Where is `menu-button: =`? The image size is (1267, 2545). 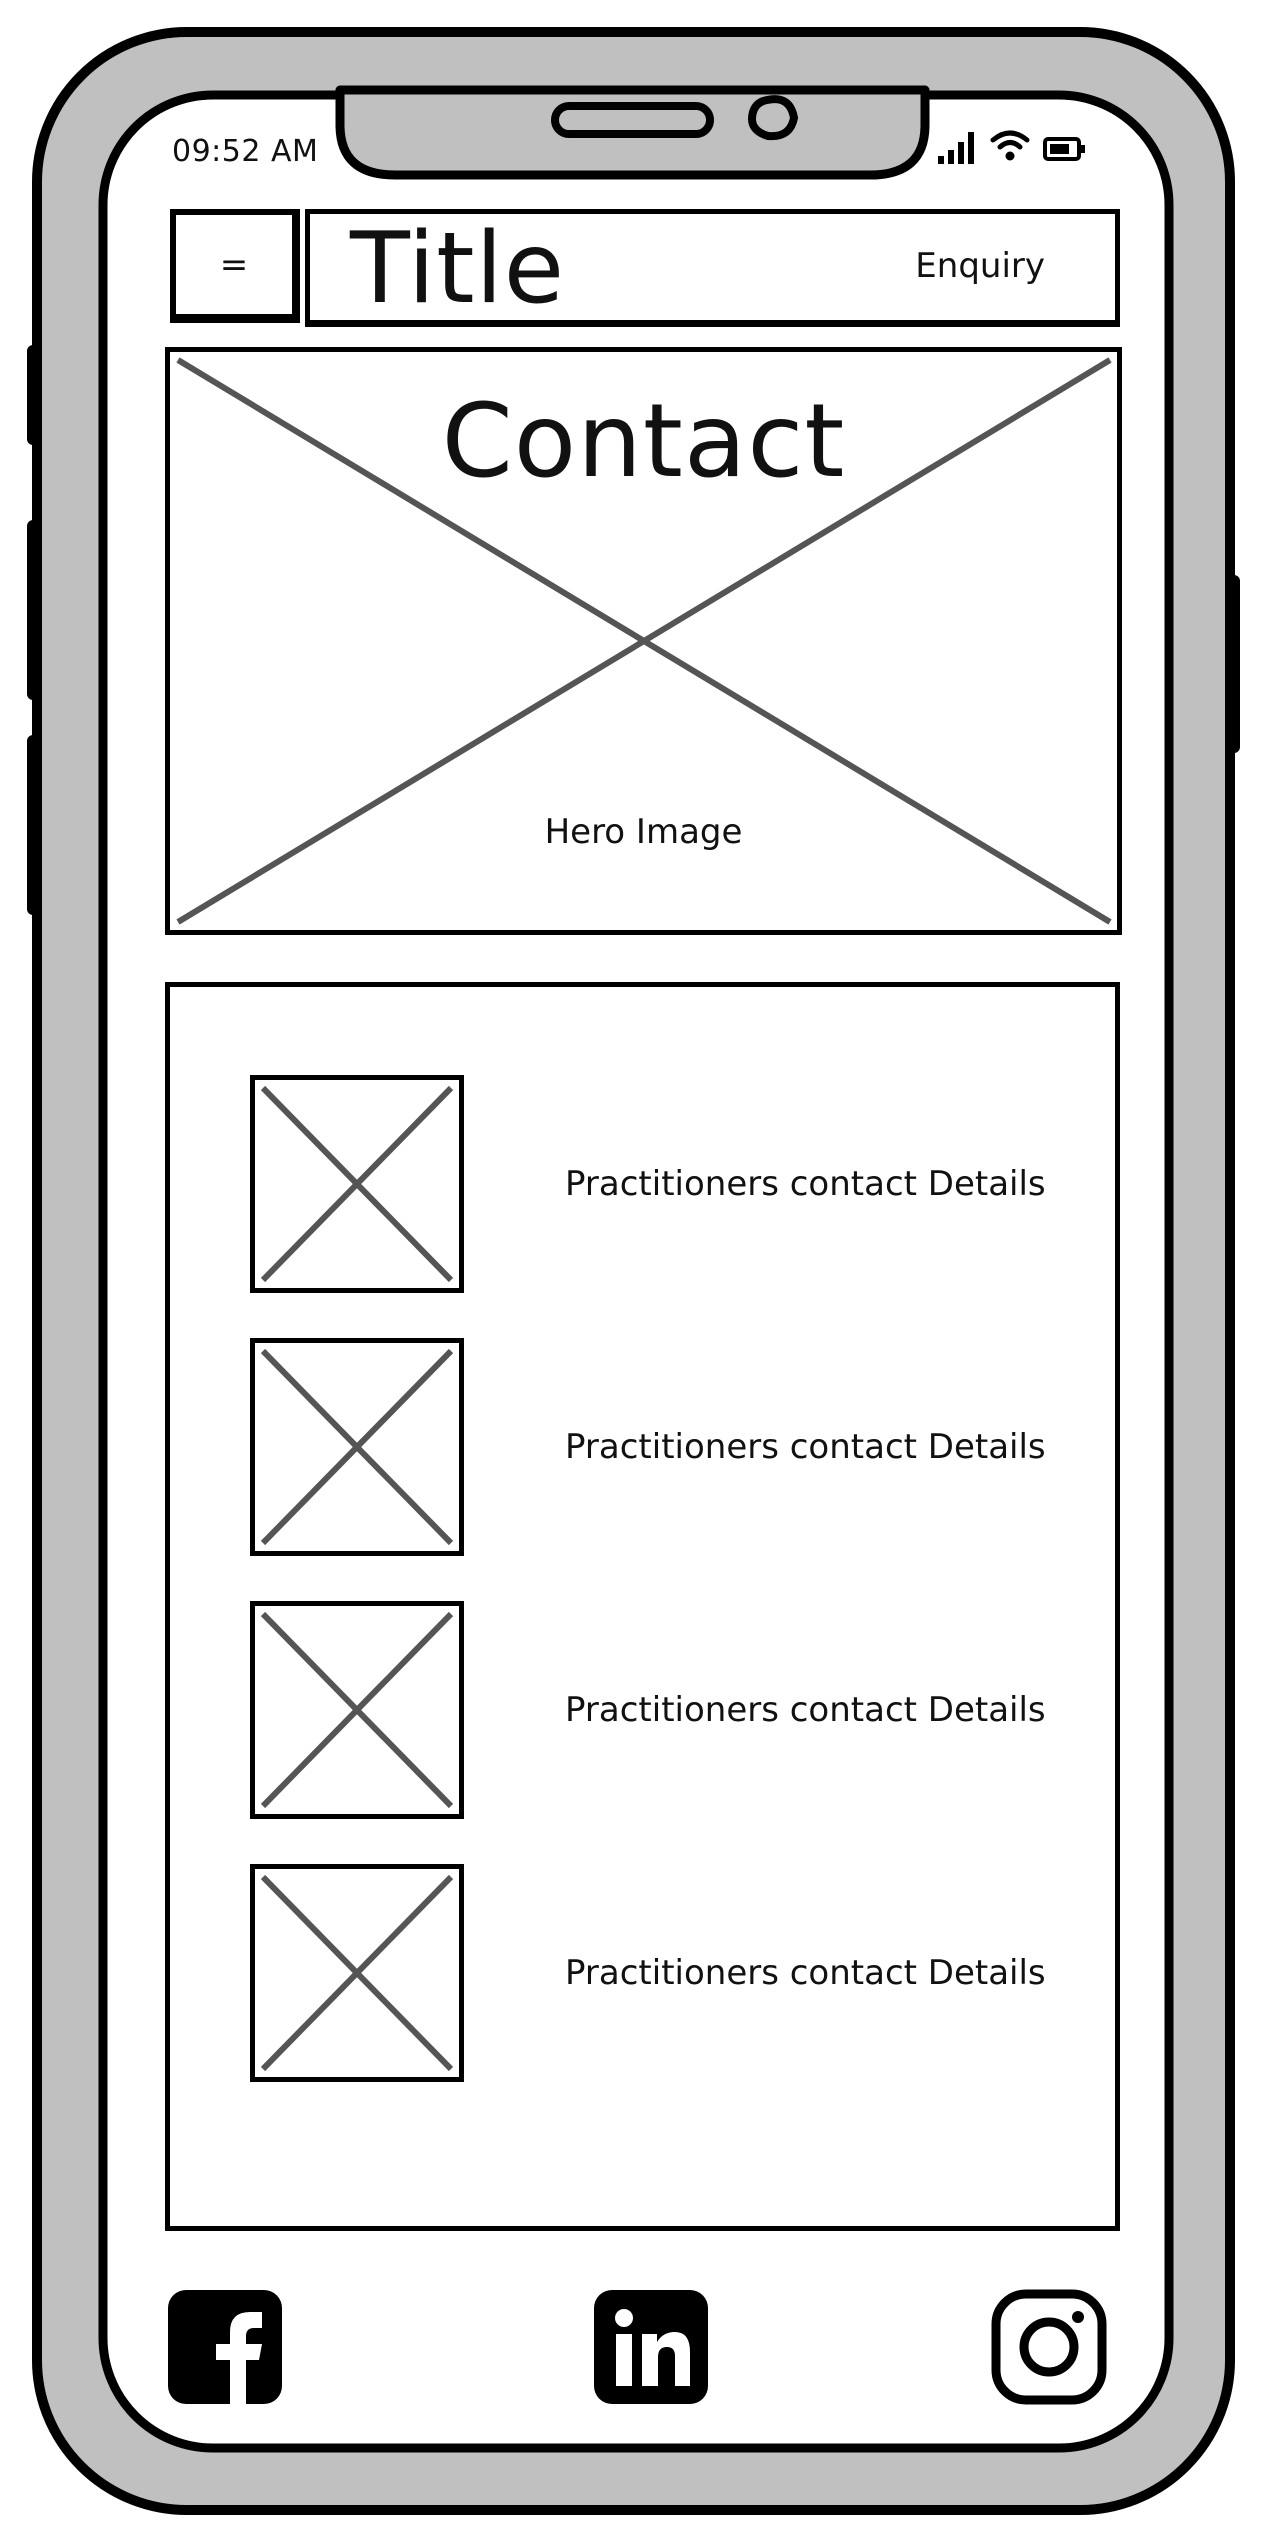
menu-button: = is located at coordinates (235, 266).